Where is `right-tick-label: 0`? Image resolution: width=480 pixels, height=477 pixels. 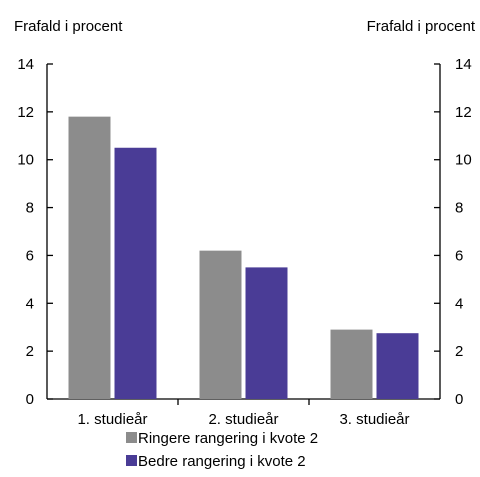 right-tick-label: 0 is located at coordinates (459, 399).